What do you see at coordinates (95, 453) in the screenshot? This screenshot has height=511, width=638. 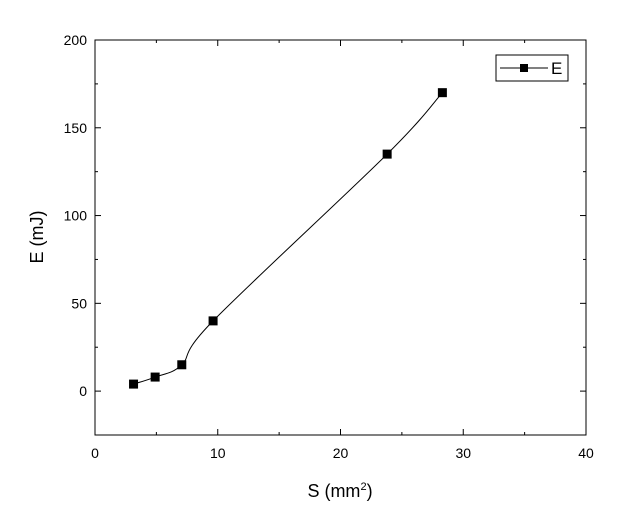 I see `x-tick-label: 0` at bounding box center [95, 453].